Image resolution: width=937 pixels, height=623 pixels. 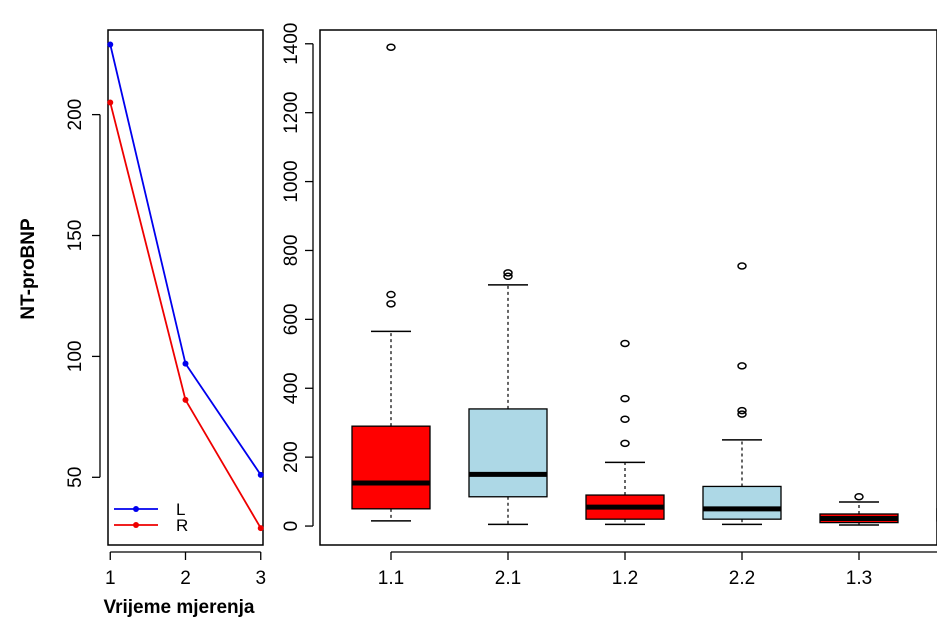 What do you see at coordinates (391, 578) in the screenshot?
I see `box-x-tick-label: 1.1` at bounding box center [391, 578].